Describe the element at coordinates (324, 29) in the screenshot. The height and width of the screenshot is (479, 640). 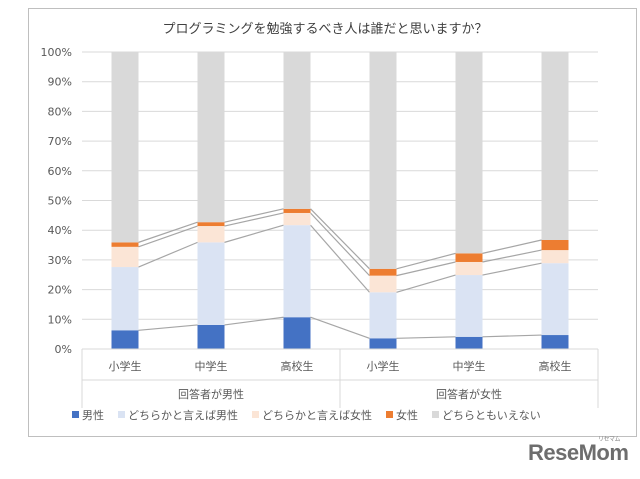
I see `chart-title: プログラミングを勉強するべき人は誰だと思いますか？` at that location.